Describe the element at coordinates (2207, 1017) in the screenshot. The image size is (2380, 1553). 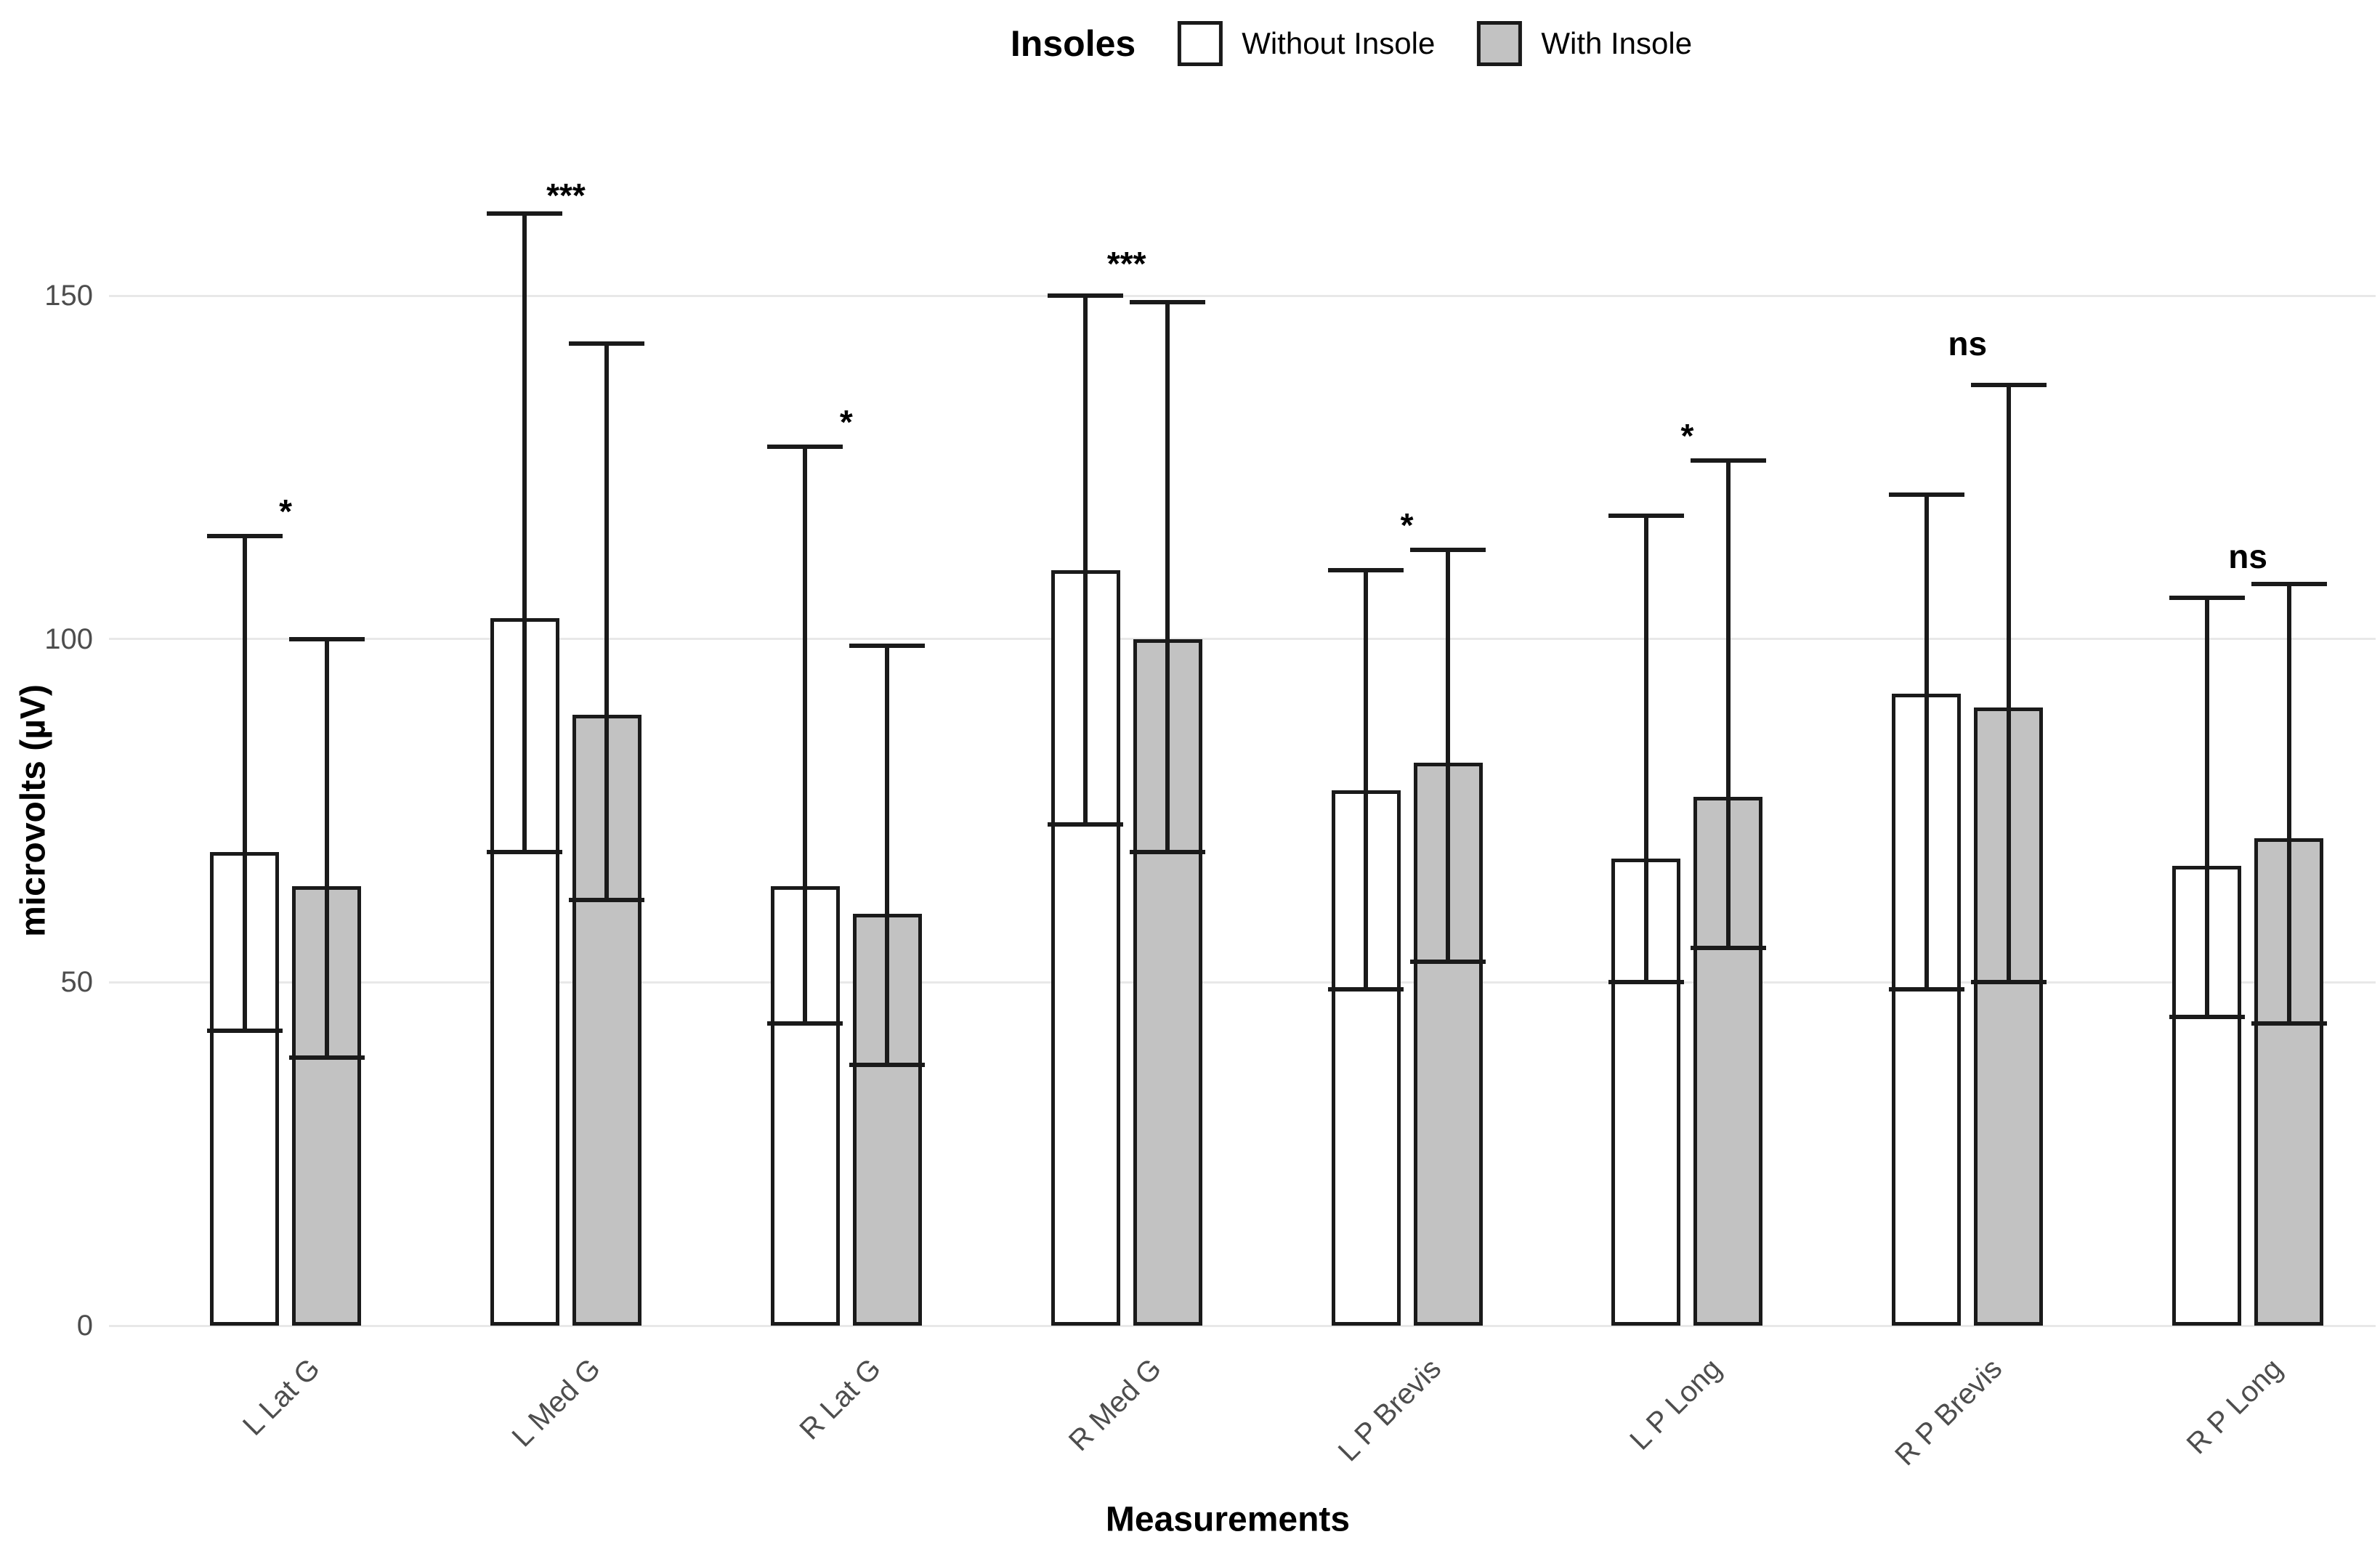
I see `errorbar-without-insole-7-cap-bottom` at that location.